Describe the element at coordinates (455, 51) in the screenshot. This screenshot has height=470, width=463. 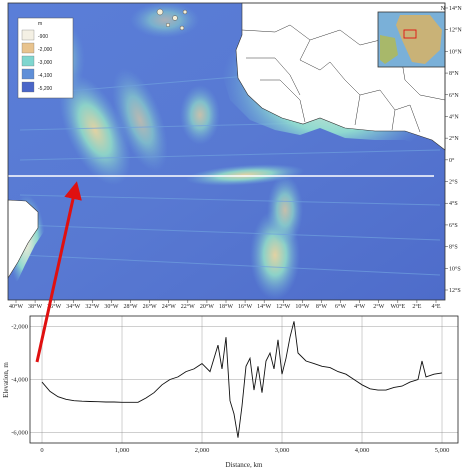
I see `latitude-tick-label: 10°N` at that location.